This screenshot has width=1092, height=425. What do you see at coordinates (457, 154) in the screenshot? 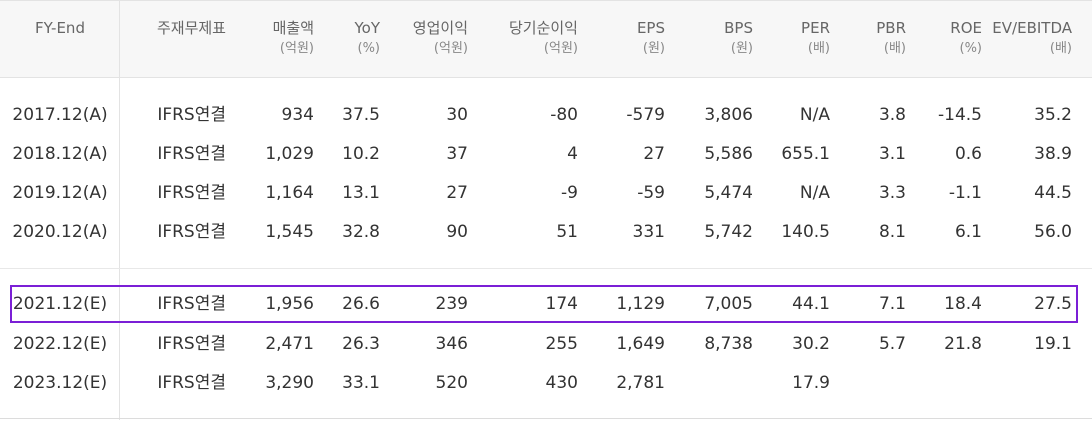
I see `cell-operating-income: 37` at bounding box center [457, 154].